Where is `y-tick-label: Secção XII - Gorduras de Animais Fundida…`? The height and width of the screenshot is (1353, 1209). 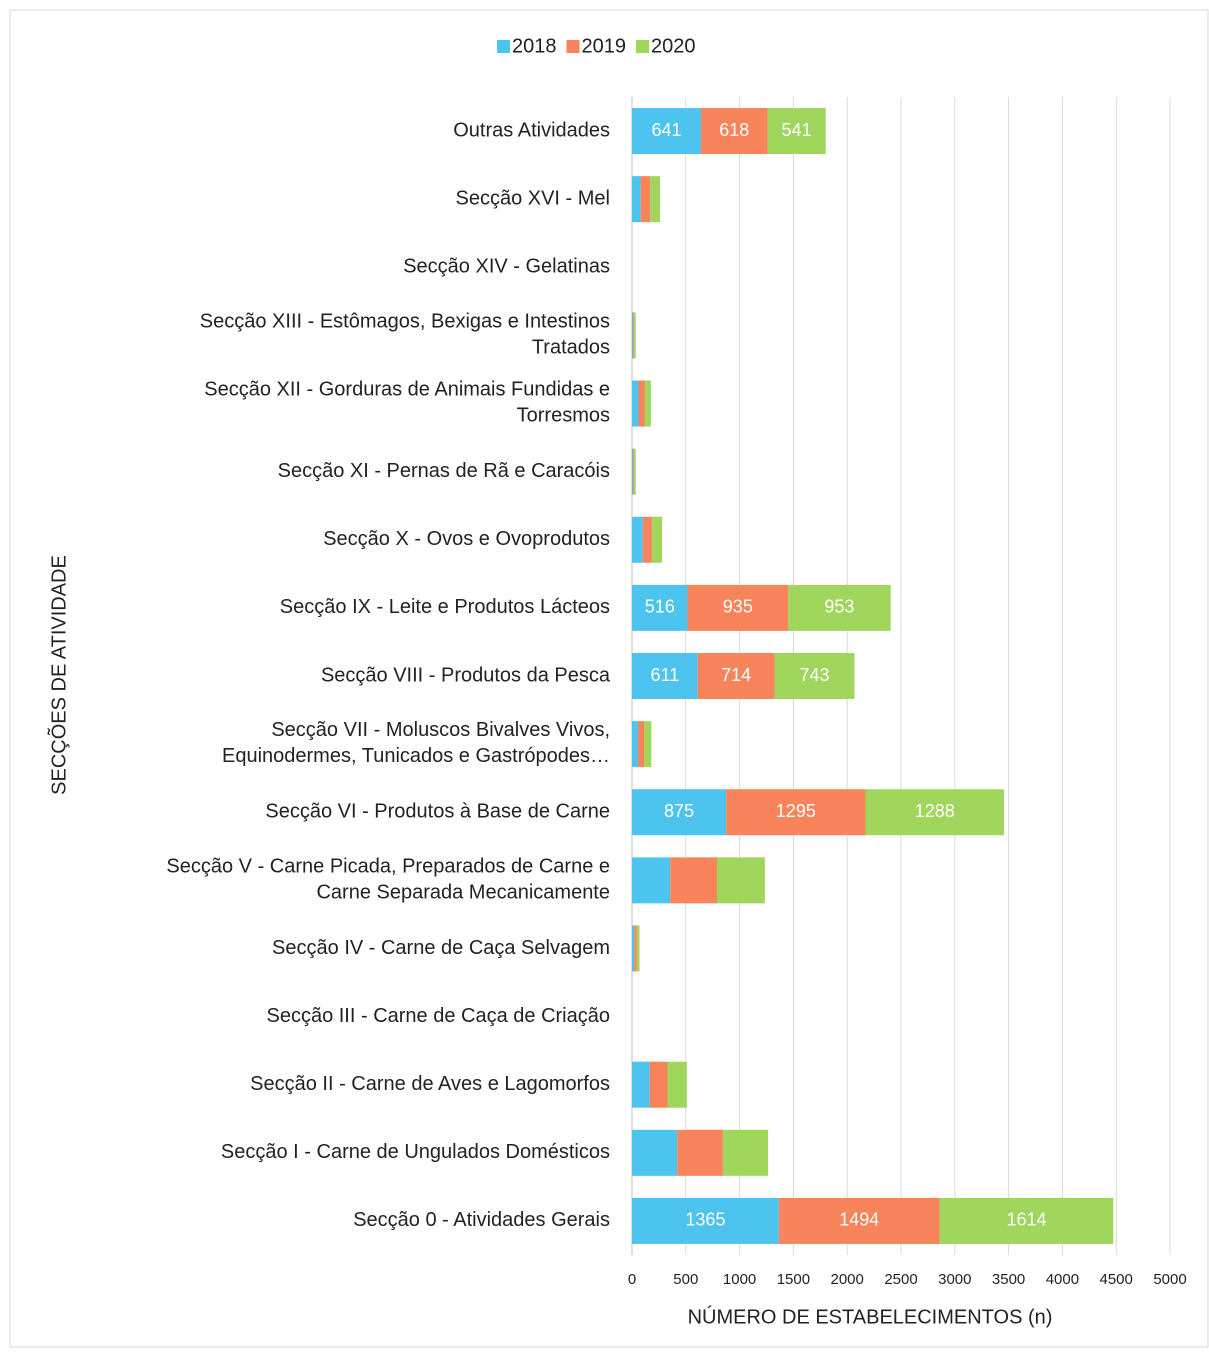 y-tick-label: Secção XII - Gorduras de Animais Fundida… is located at coordinates (407, 403).